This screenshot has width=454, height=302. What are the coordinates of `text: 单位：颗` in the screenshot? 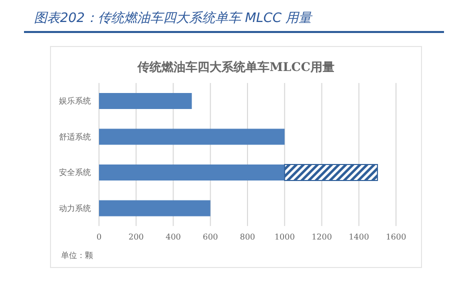 It's located at (77, 255).